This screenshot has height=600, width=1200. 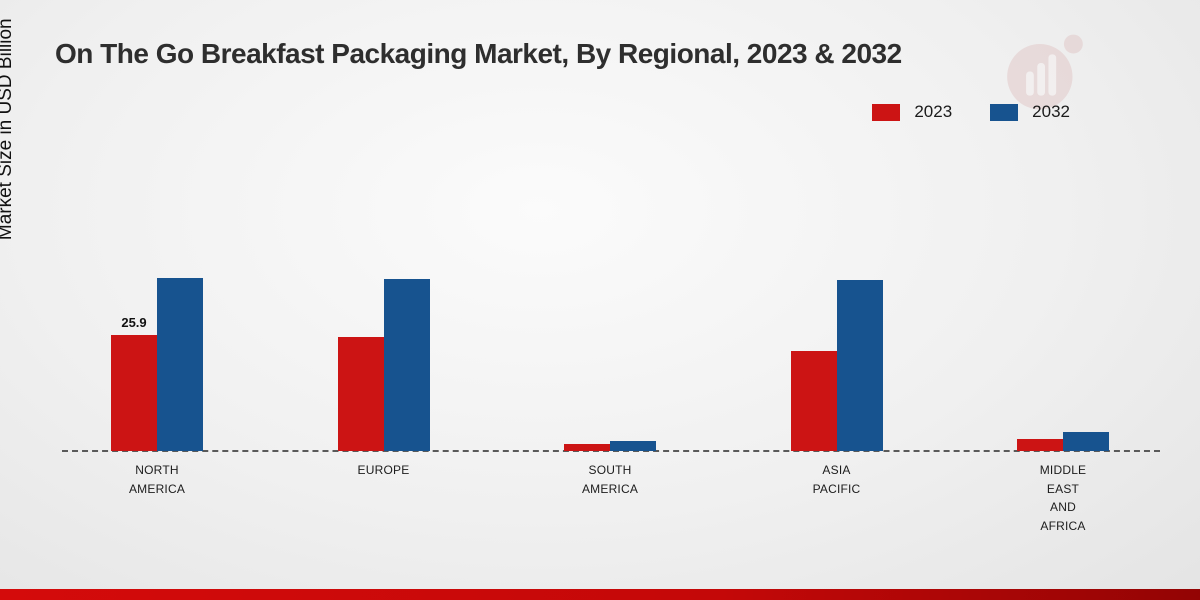 I want to click on bar-group-north-america: 25.9 NORTH AMERICA, so click(x=157, y=373).